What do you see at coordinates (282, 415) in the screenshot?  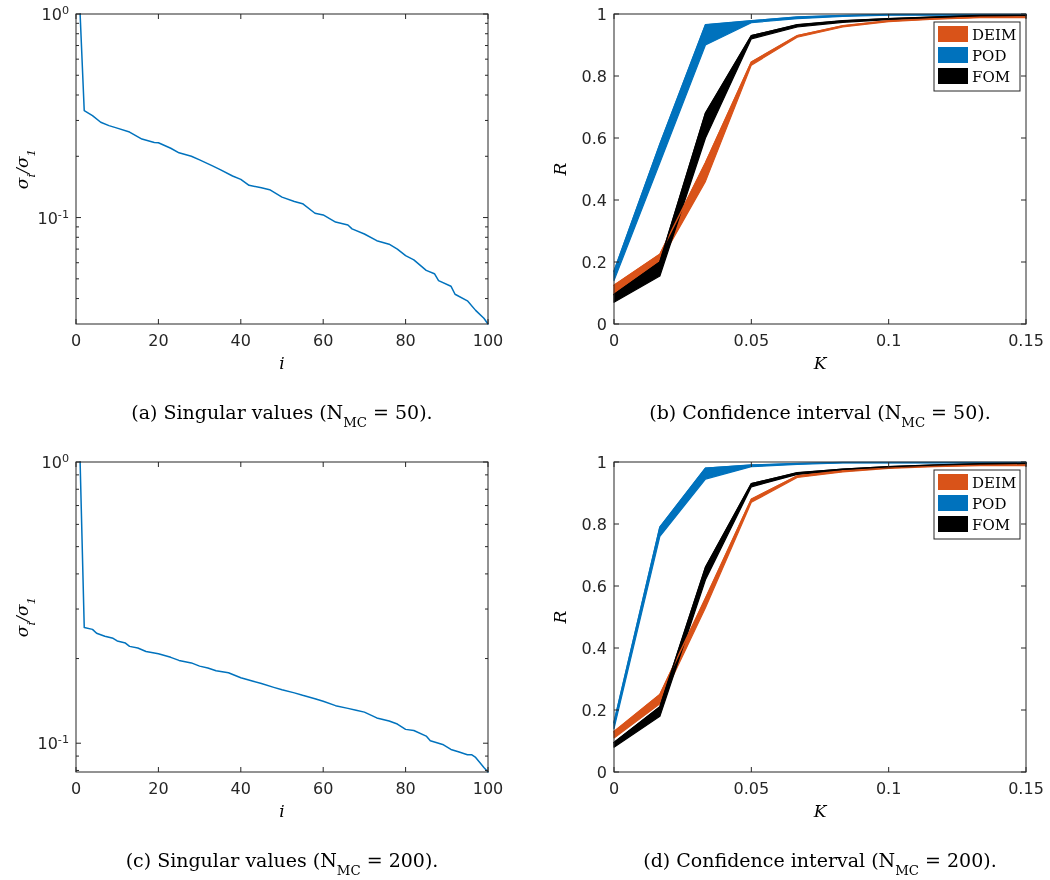 I see `text: (a) Singular values (N$_{MC}$ = 50).` at bounding box center [282, 415].